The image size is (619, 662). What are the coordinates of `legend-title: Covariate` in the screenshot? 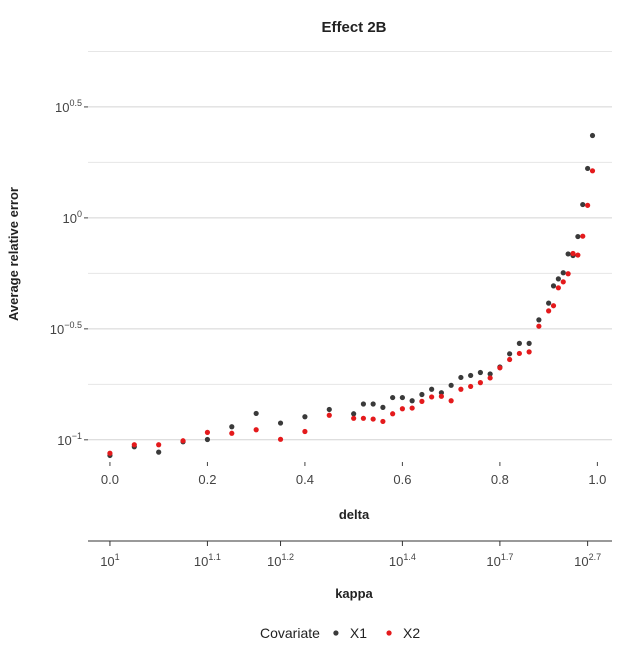 It's located at (290, 633).